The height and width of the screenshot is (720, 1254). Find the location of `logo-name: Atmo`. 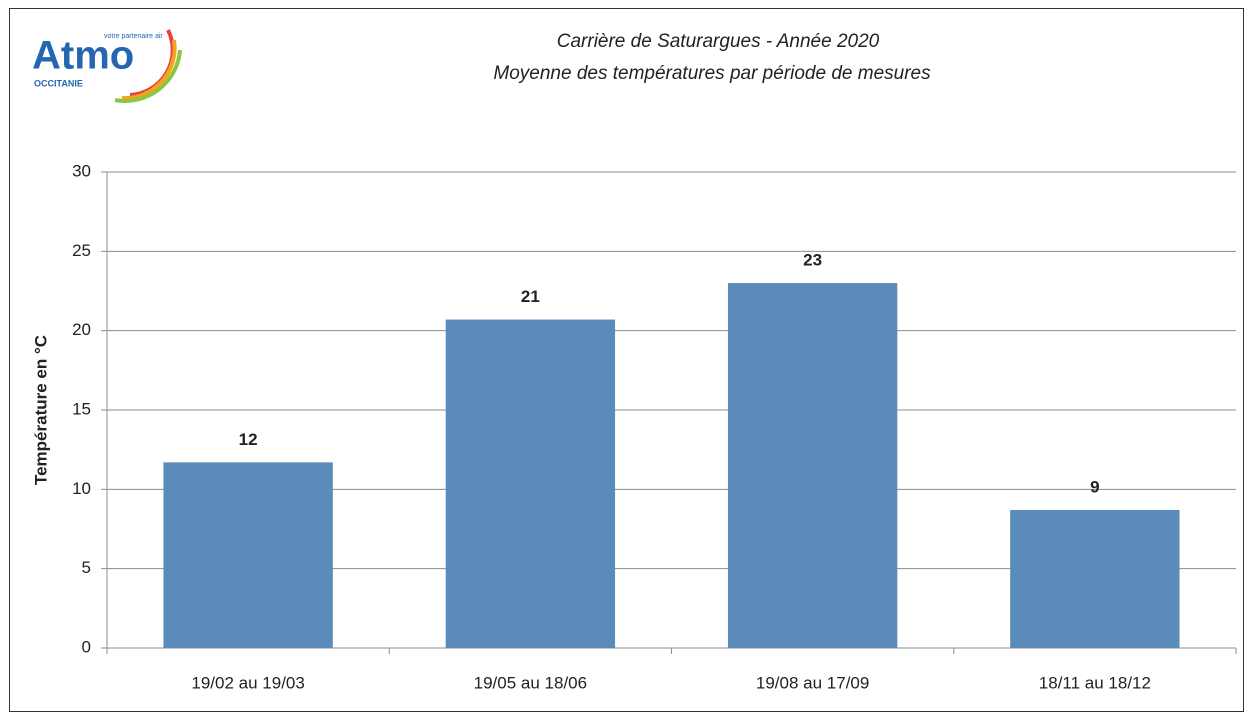

logo-name: Atmo is located at coordinates (83, 56).